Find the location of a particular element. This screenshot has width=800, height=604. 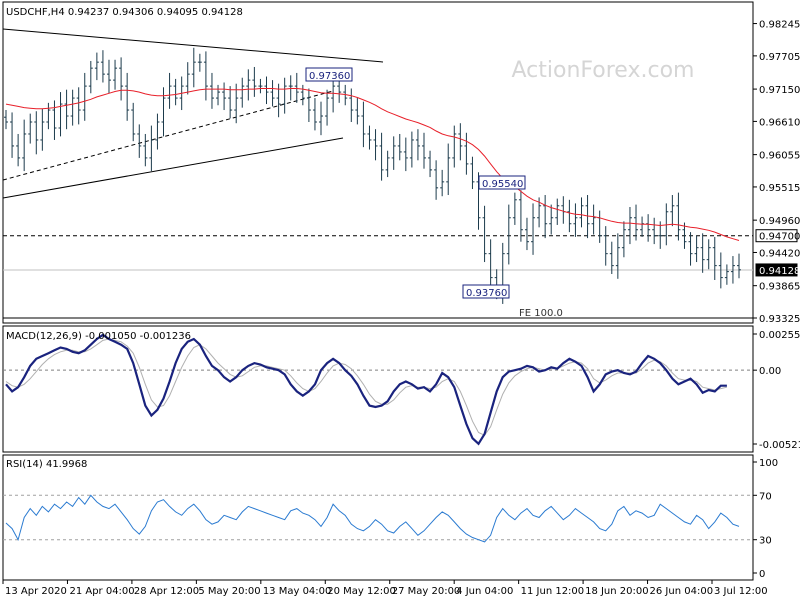

price-y-tick-label: 0.94420 is located at coordinates (779, 253).